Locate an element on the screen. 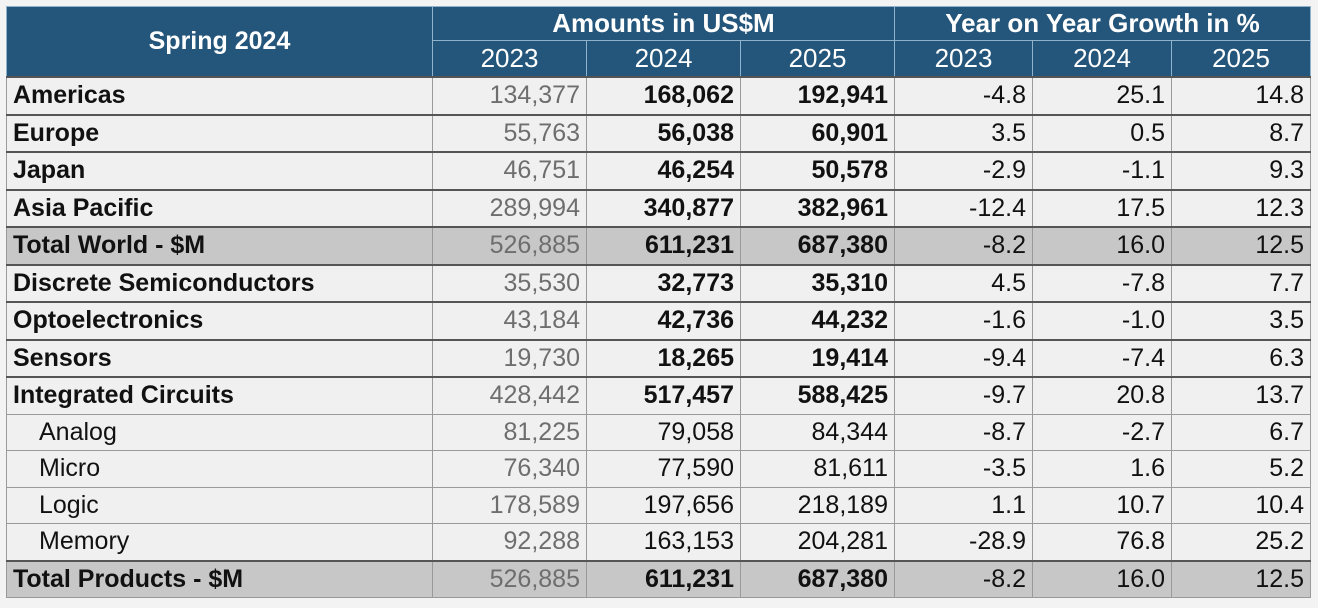 This screenshot has width=1318, height=608. growth-2024: -1.0 is located at coordinates (1102, 320).